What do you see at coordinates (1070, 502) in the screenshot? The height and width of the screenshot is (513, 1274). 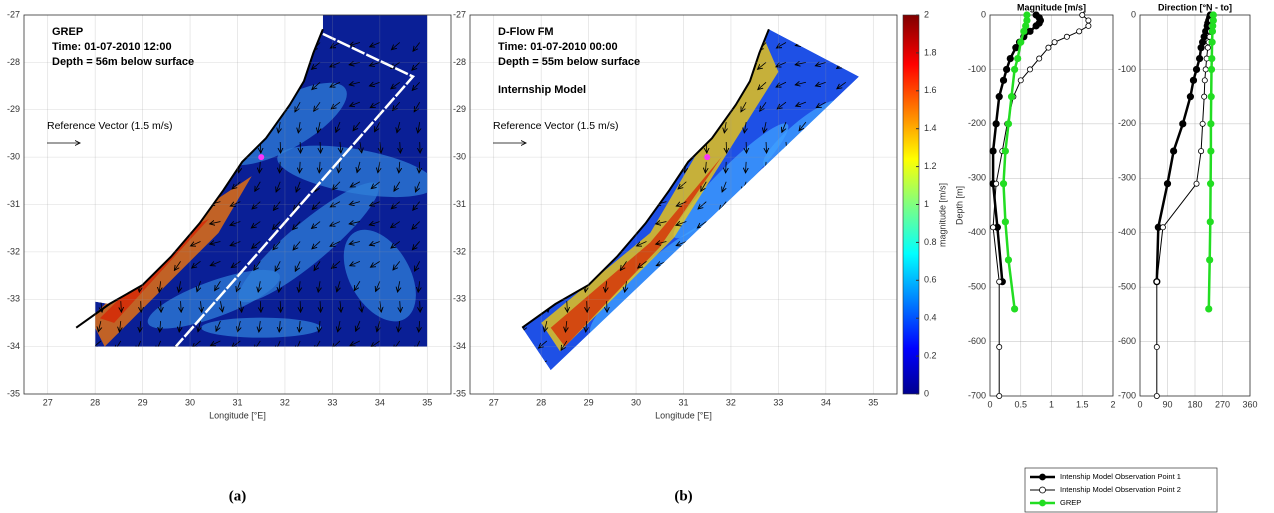 I see `legend-label: GREP` at bounding box center [1070, 502].